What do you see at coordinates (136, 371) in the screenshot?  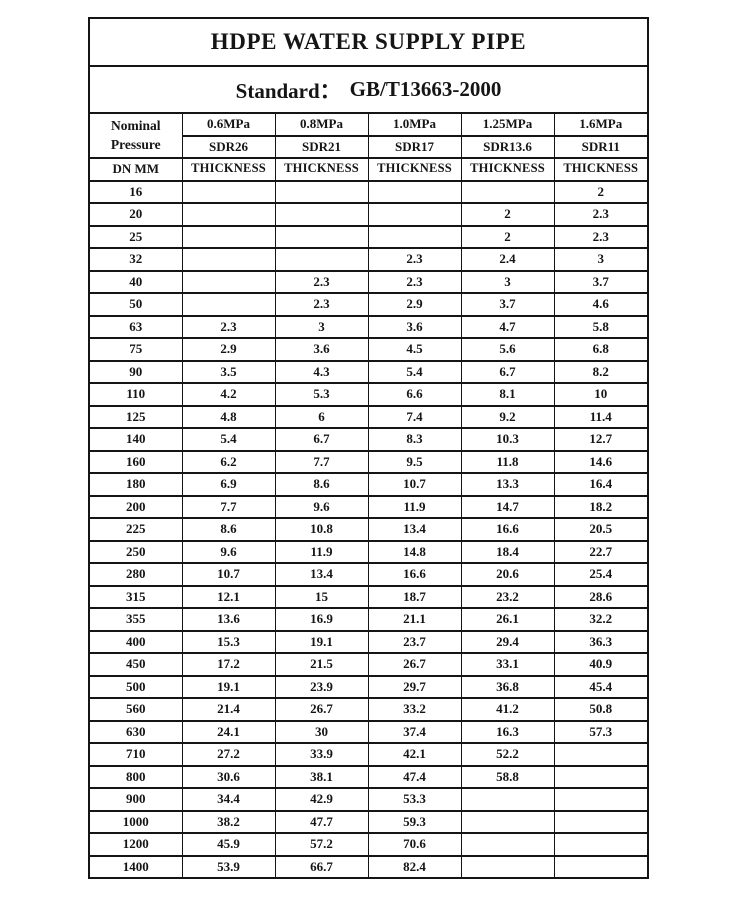 I see `dn-cell: 90` at bounding box center [136, 371].